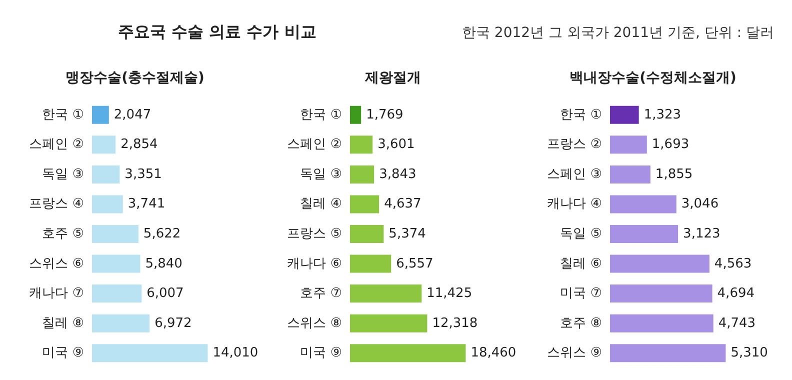  I want to click on data-label: 4,563, so click(733, 264).